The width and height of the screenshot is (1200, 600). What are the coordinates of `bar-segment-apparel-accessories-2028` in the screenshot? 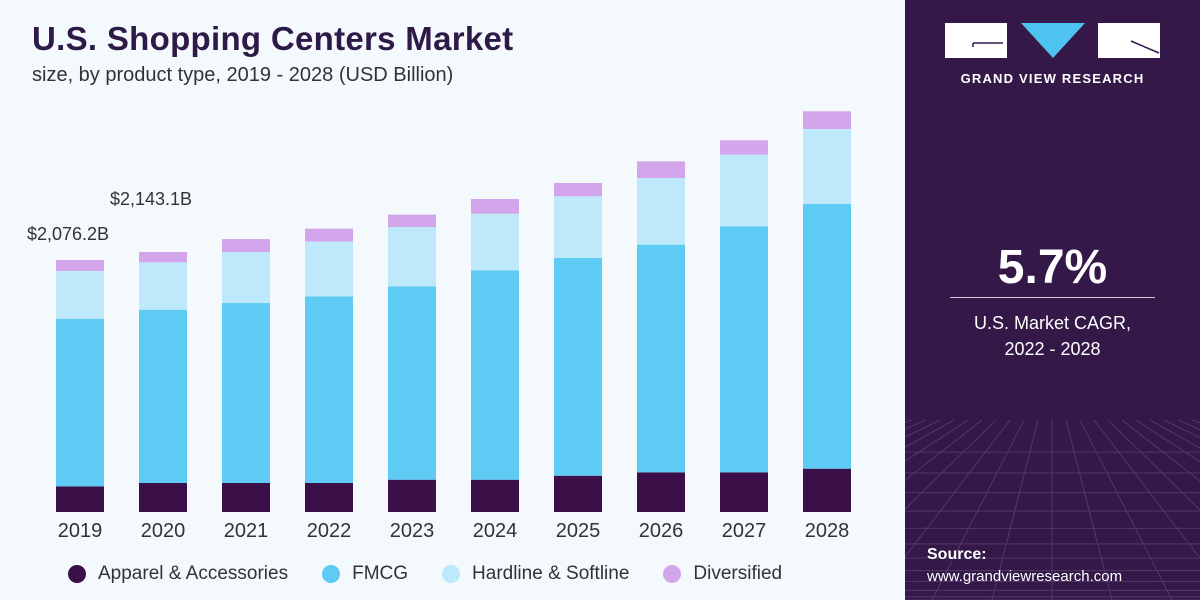 It's located at (827, 490).